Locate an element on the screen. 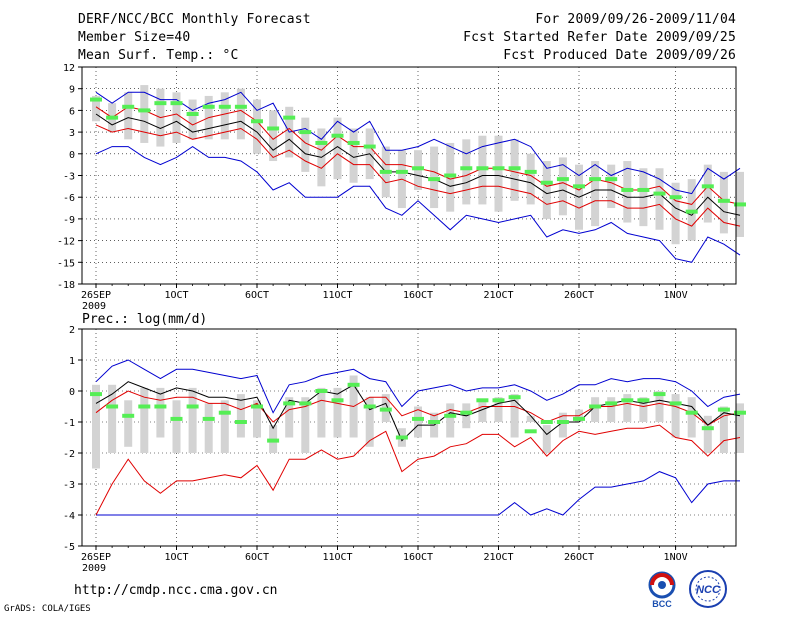  panel2-ytick-label: -5 is located at coordinates (69, 547).